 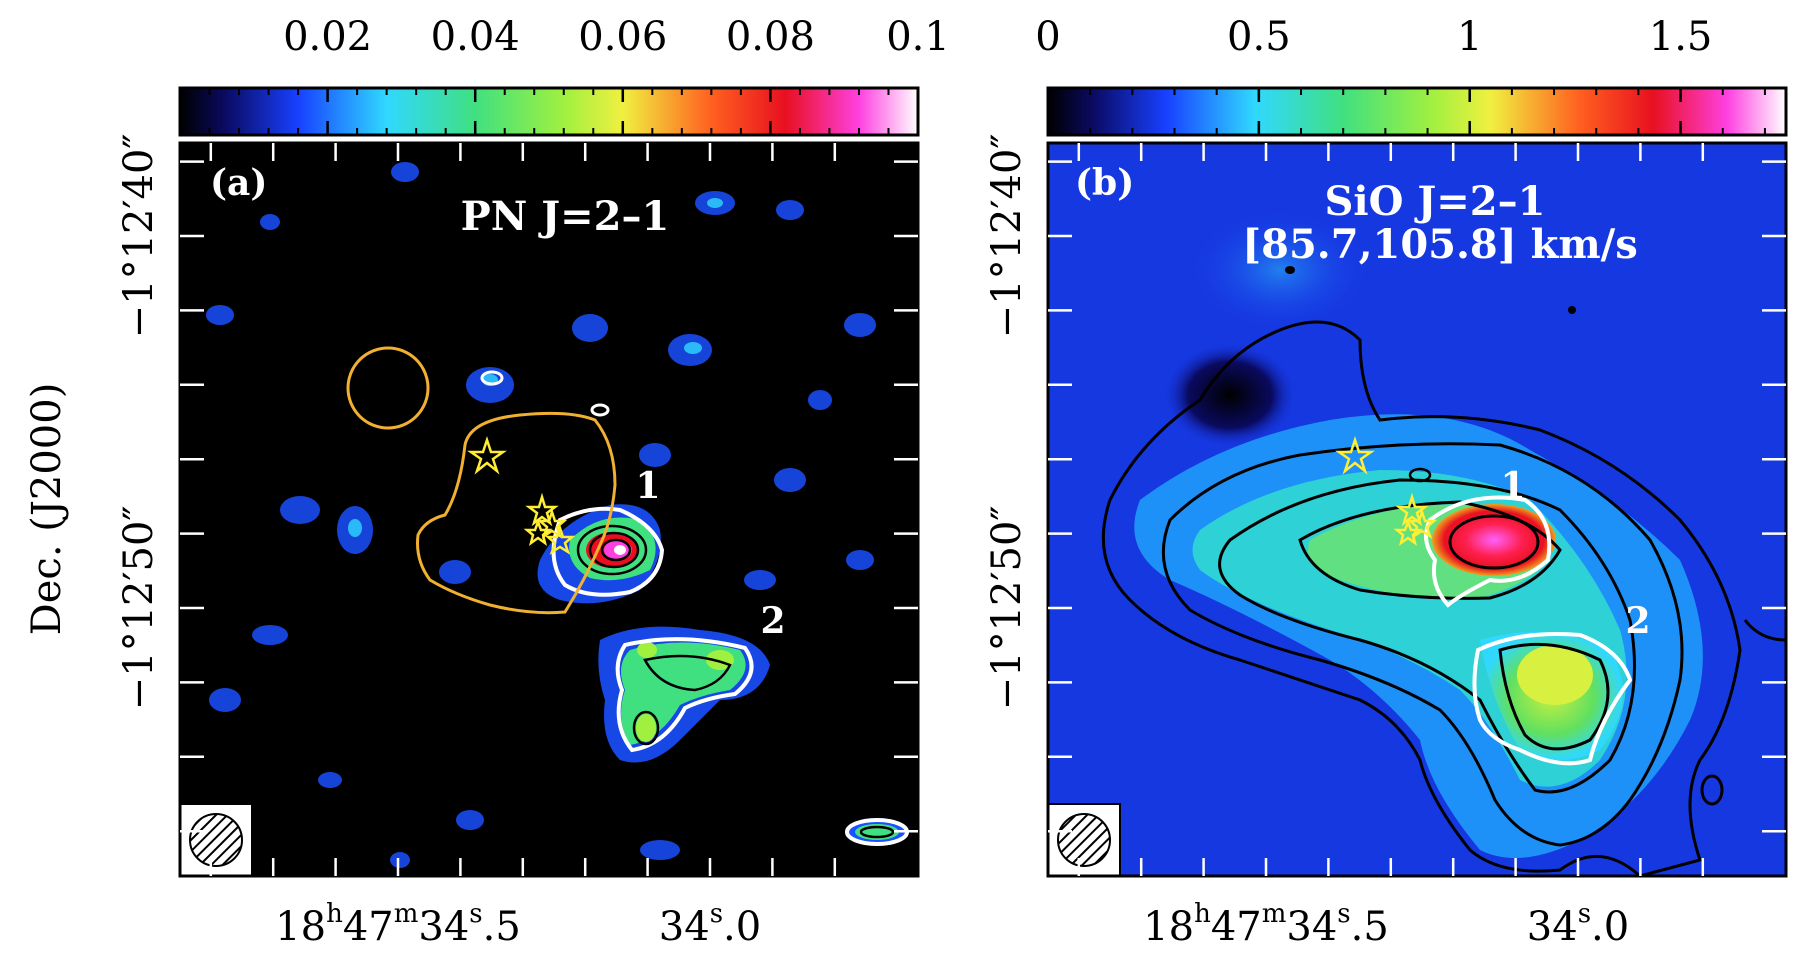 What do you see at coordinates (647, 486) in the screenshot?
I see `region-label-a-1: 1` at bounding box center [647, 486].